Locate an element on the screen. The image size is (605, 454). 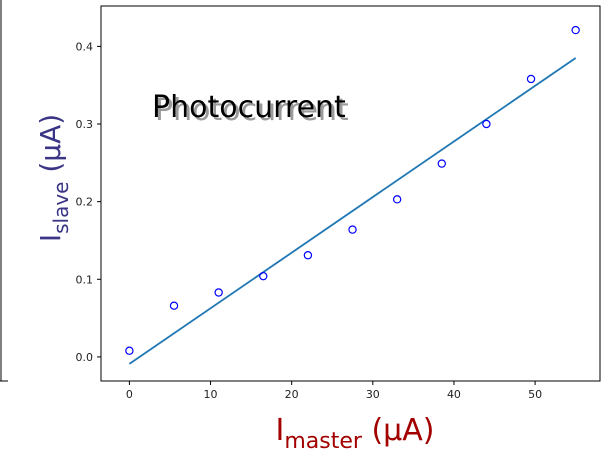
svg-text: Islave (μA) is located at coordinates (53, 178).